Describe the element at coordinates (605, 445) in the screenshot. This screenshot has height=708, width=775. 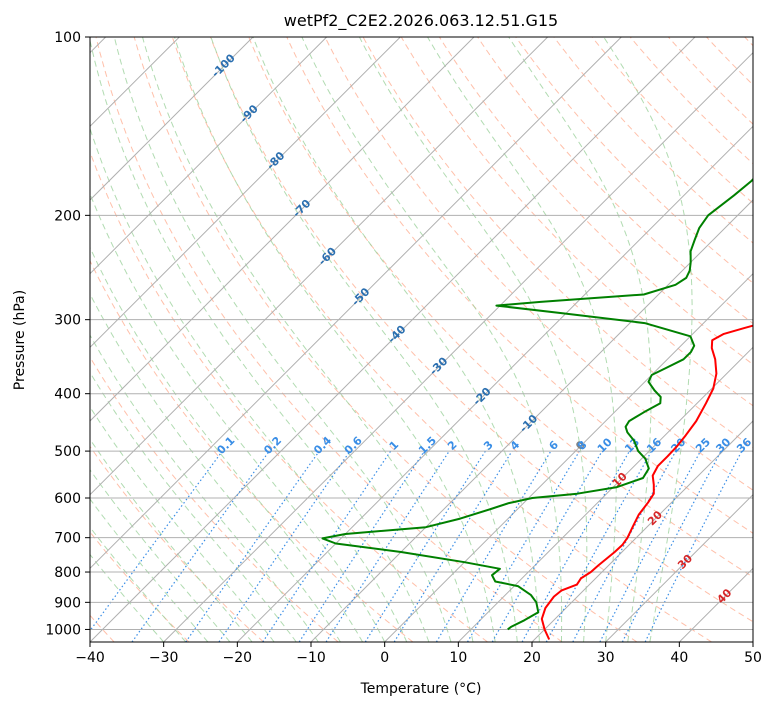
I see `mixing-ratio-label: 10` at that location.